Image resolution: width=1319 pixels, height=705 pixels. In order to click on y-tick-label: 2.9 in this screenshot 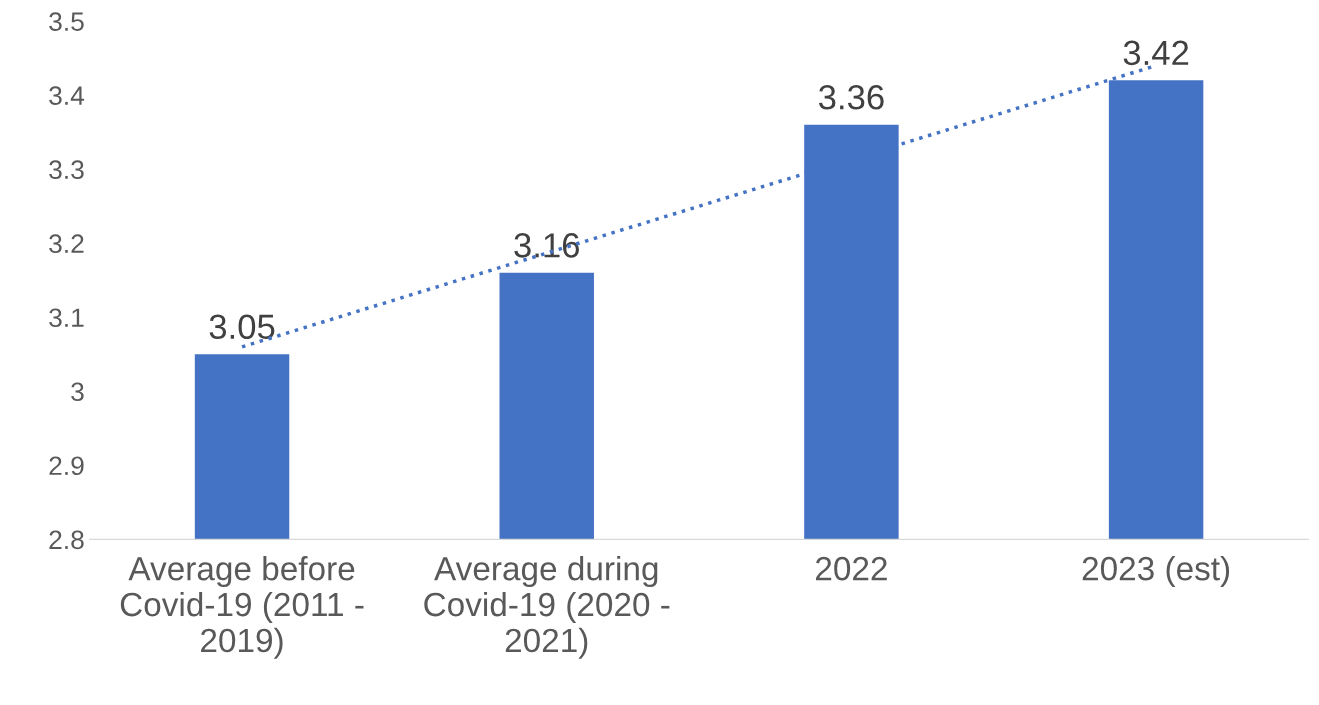, I will do `click(66, 466)`.